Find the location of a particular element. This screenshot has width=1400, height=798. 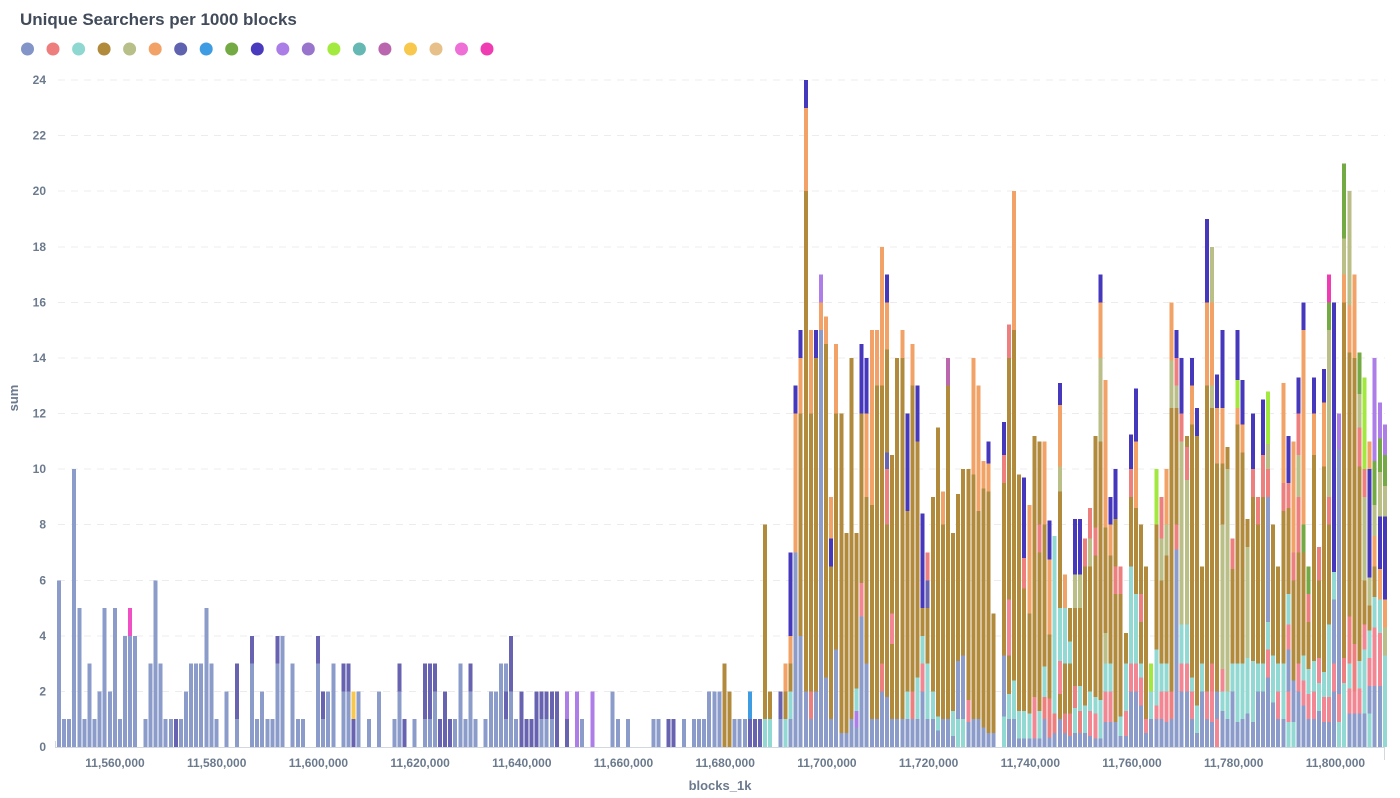

svg-text: 11,780,000 is located at coordinates (1234, 763).